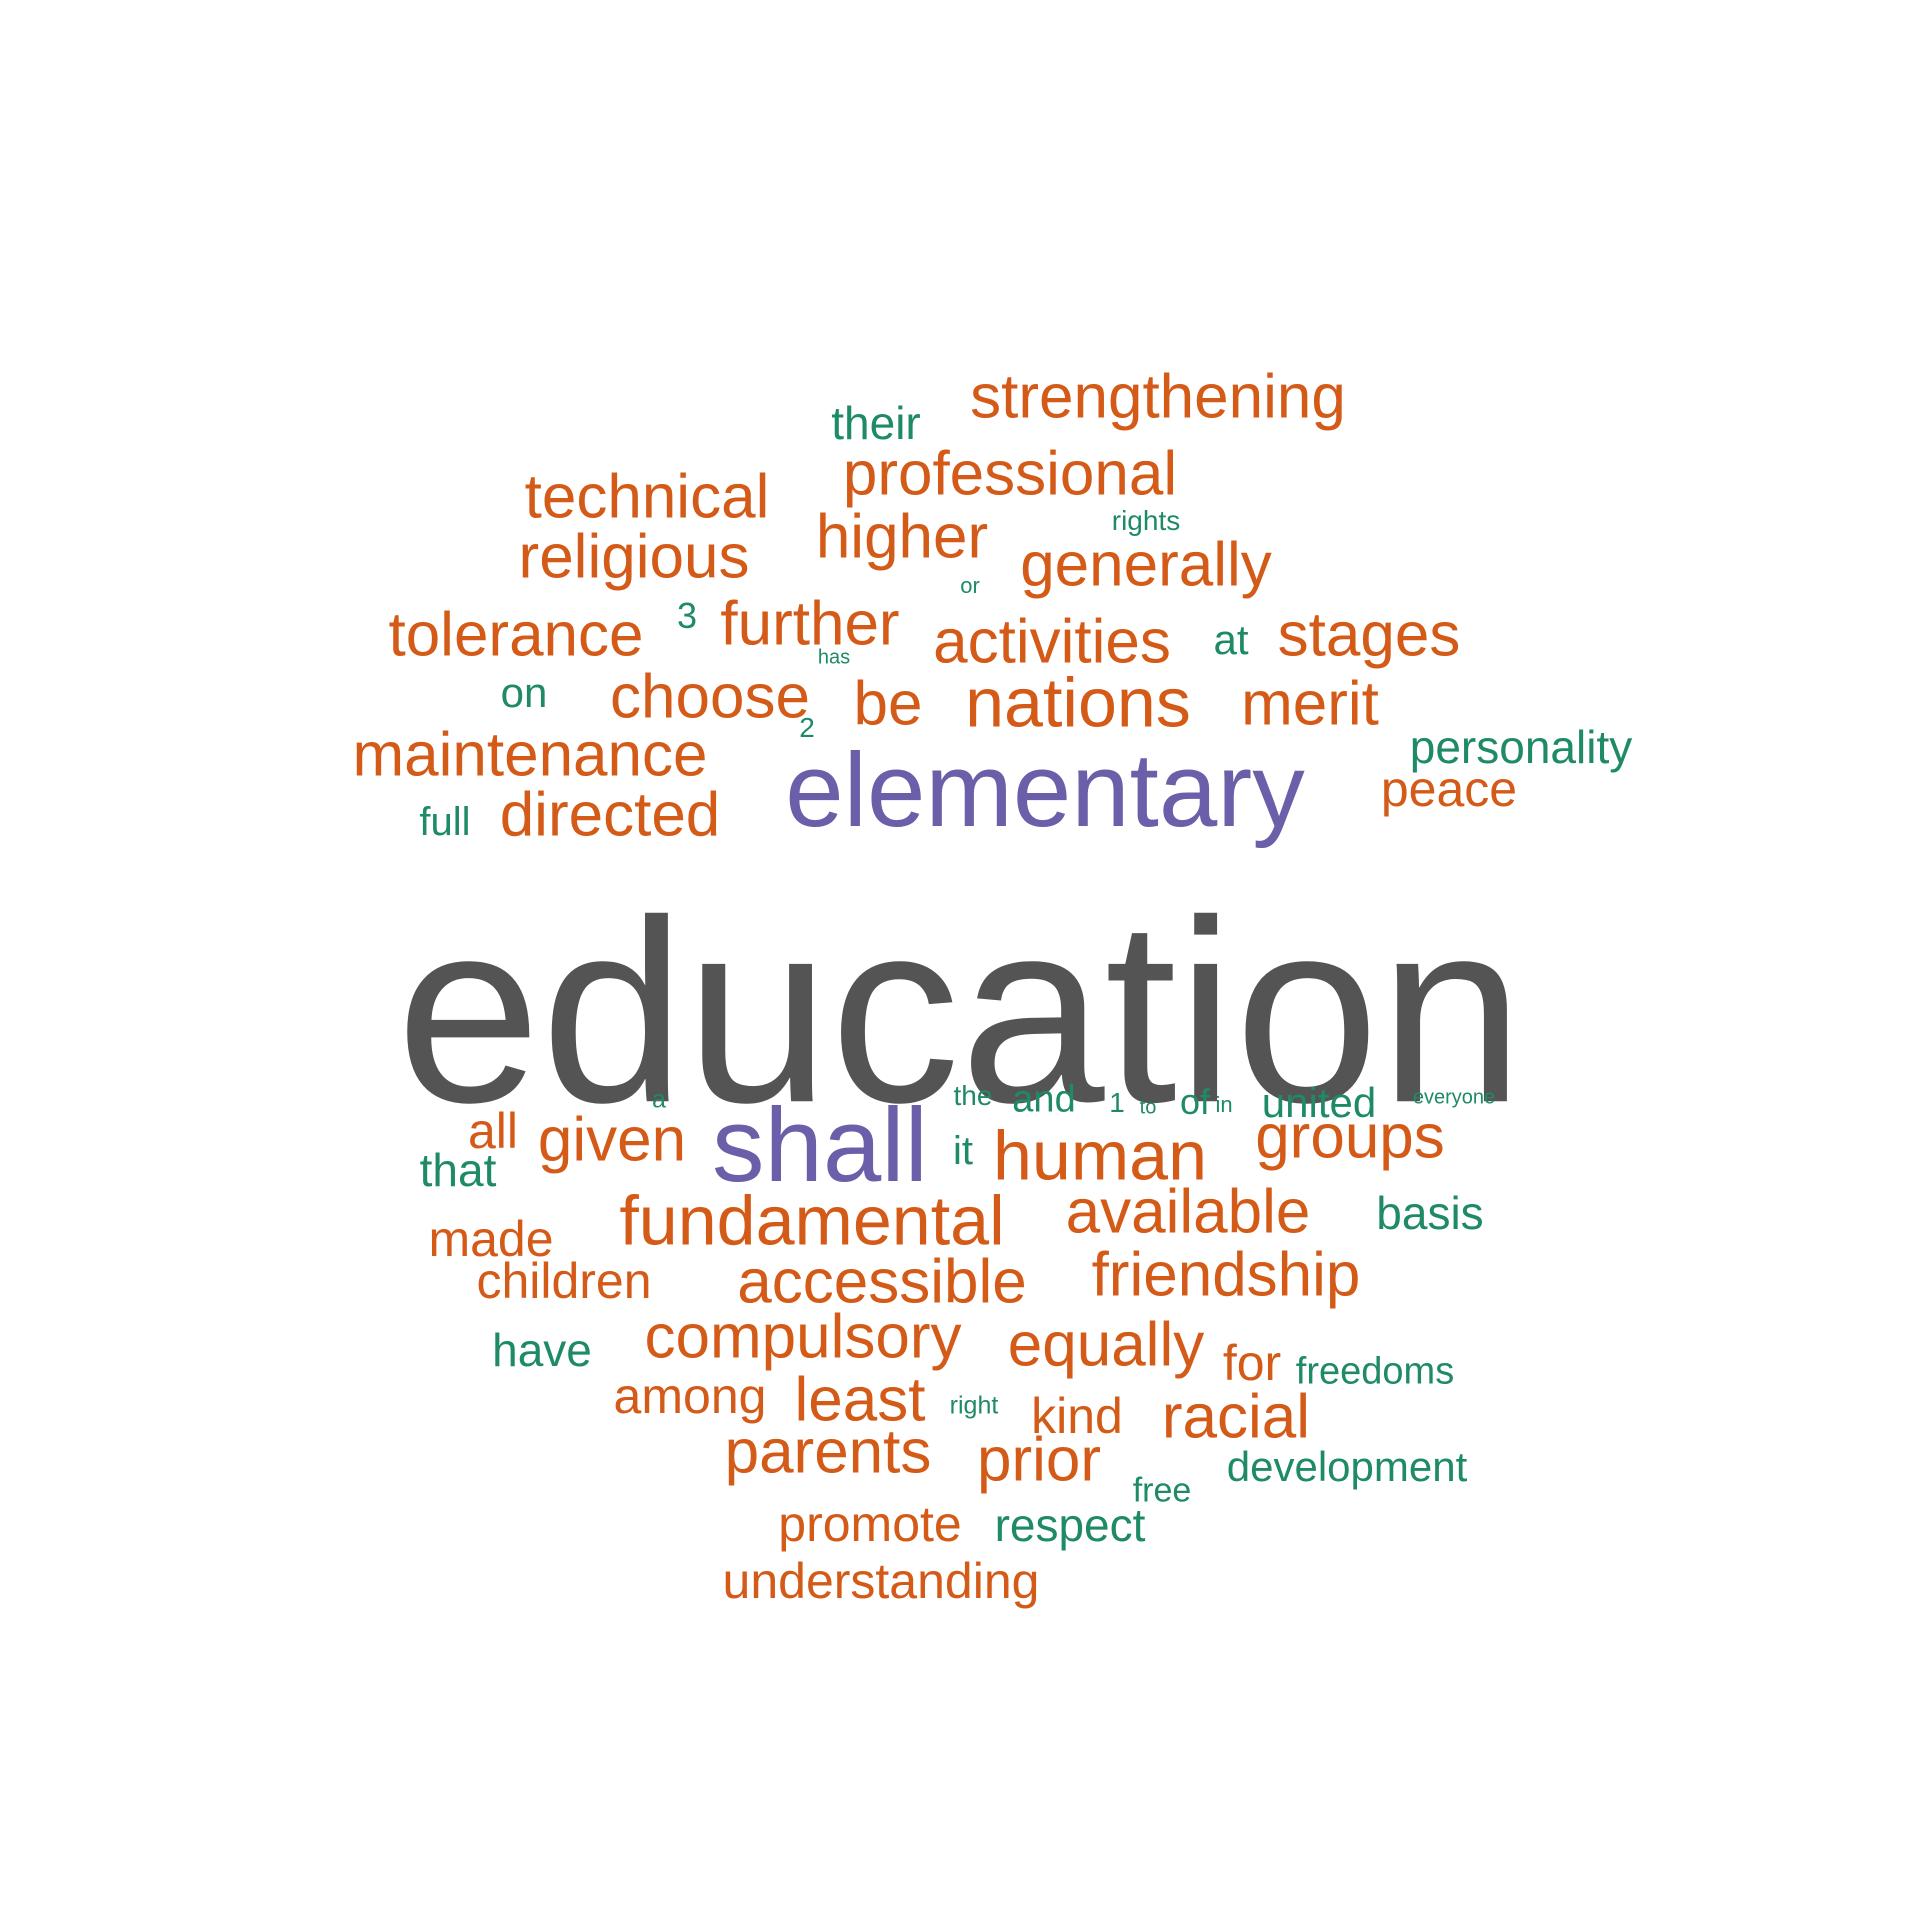  I want to click on word-1: 1, so click(1117, 1103).